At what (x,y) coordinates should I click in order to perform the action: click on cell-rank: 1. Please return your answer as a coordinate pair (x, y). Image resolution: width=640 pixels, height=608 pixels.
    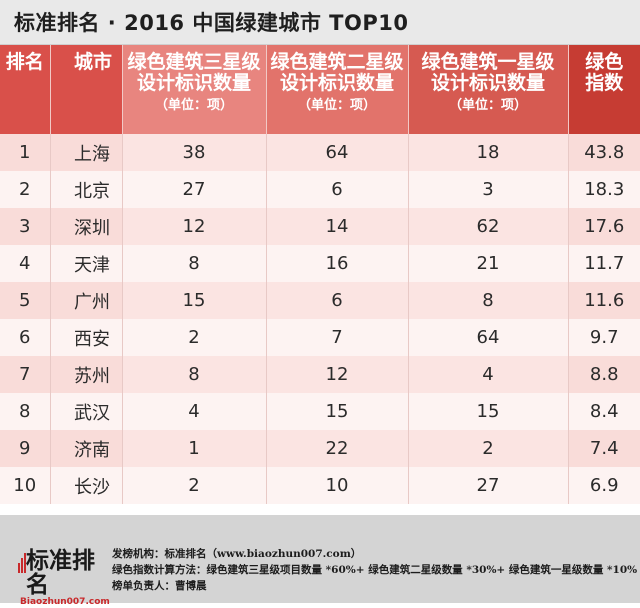
    Looking at the image, I should click on (25, 152).